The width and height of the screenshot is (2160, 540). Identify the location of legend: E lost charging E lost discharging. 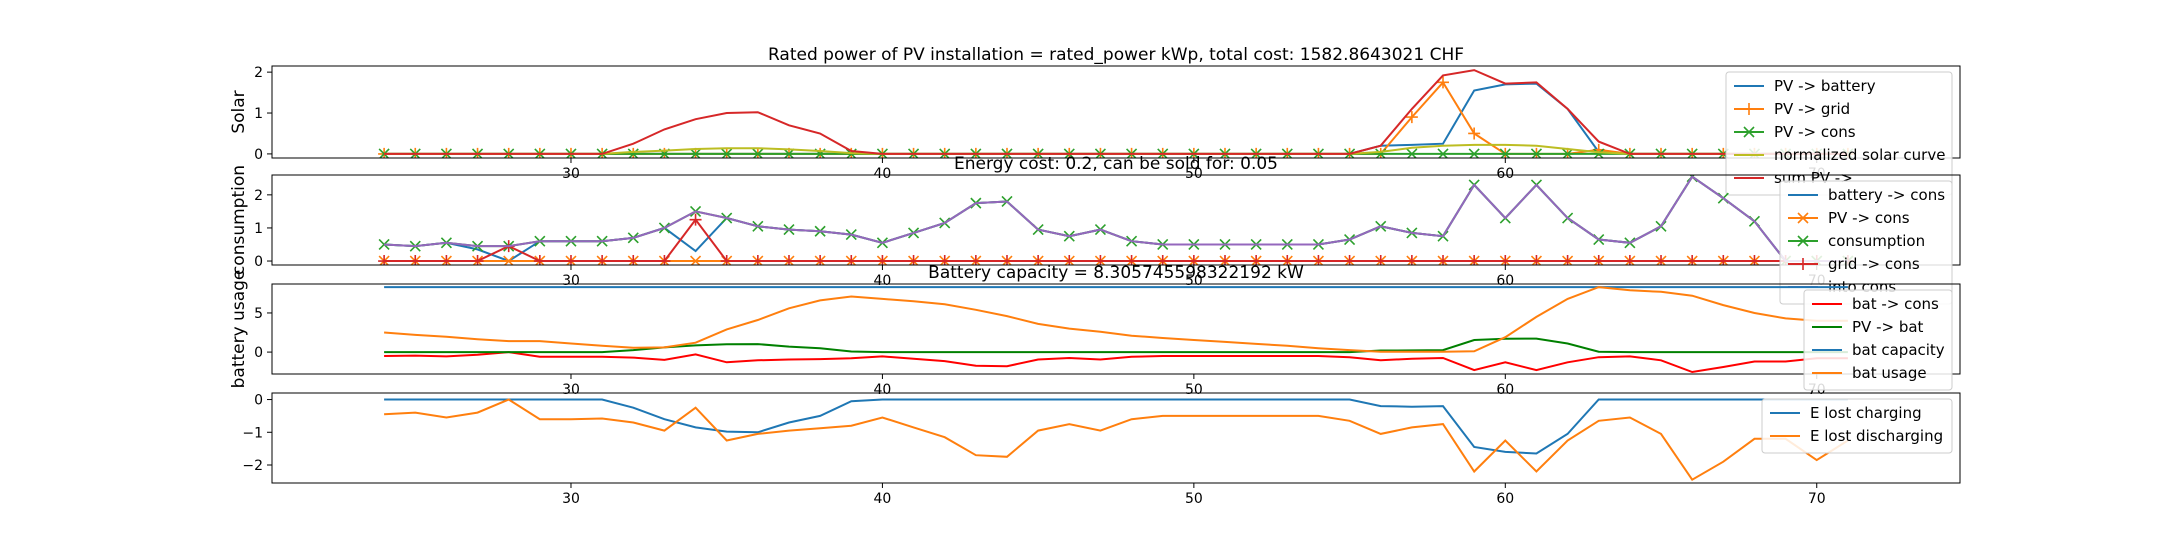
(1857, 426).